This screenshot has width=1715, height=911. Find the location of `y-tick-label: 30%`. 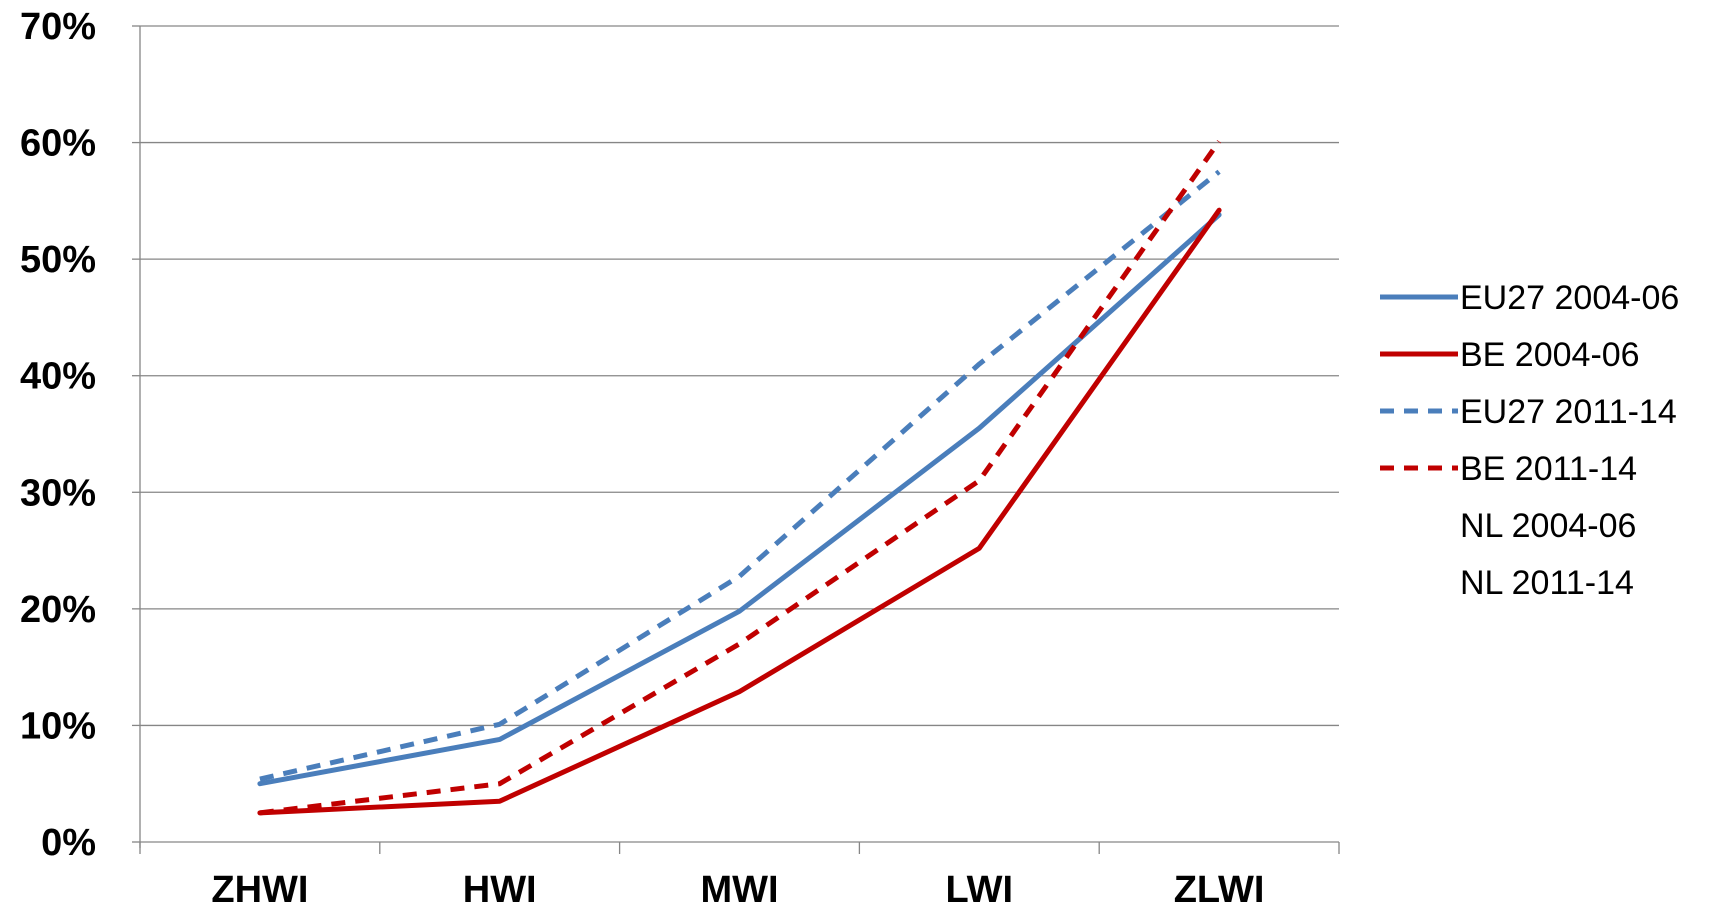

y-tick-label: 30% is located at coordinates (58, 493).